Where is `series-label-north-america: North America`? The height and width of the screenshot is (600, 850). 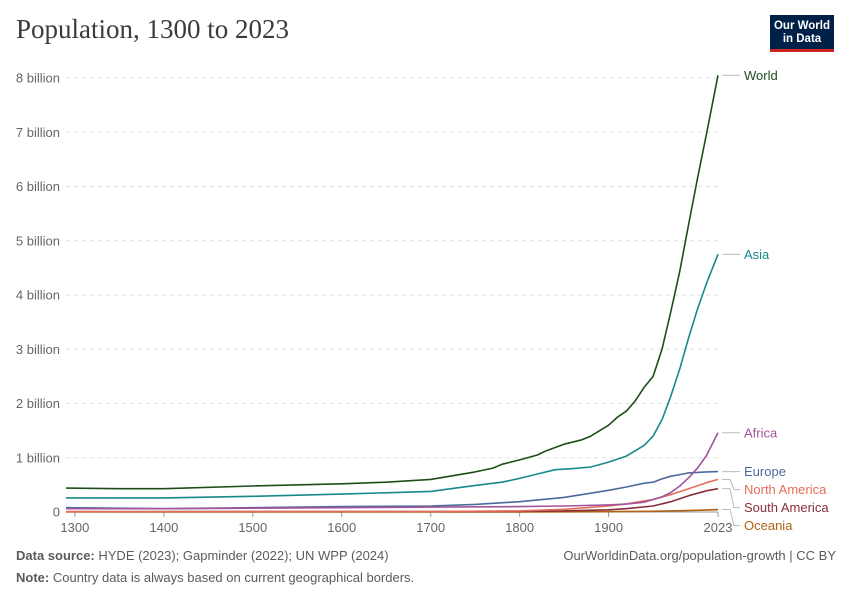
series-label-north-america: North America is located at coordinates (785, 489).